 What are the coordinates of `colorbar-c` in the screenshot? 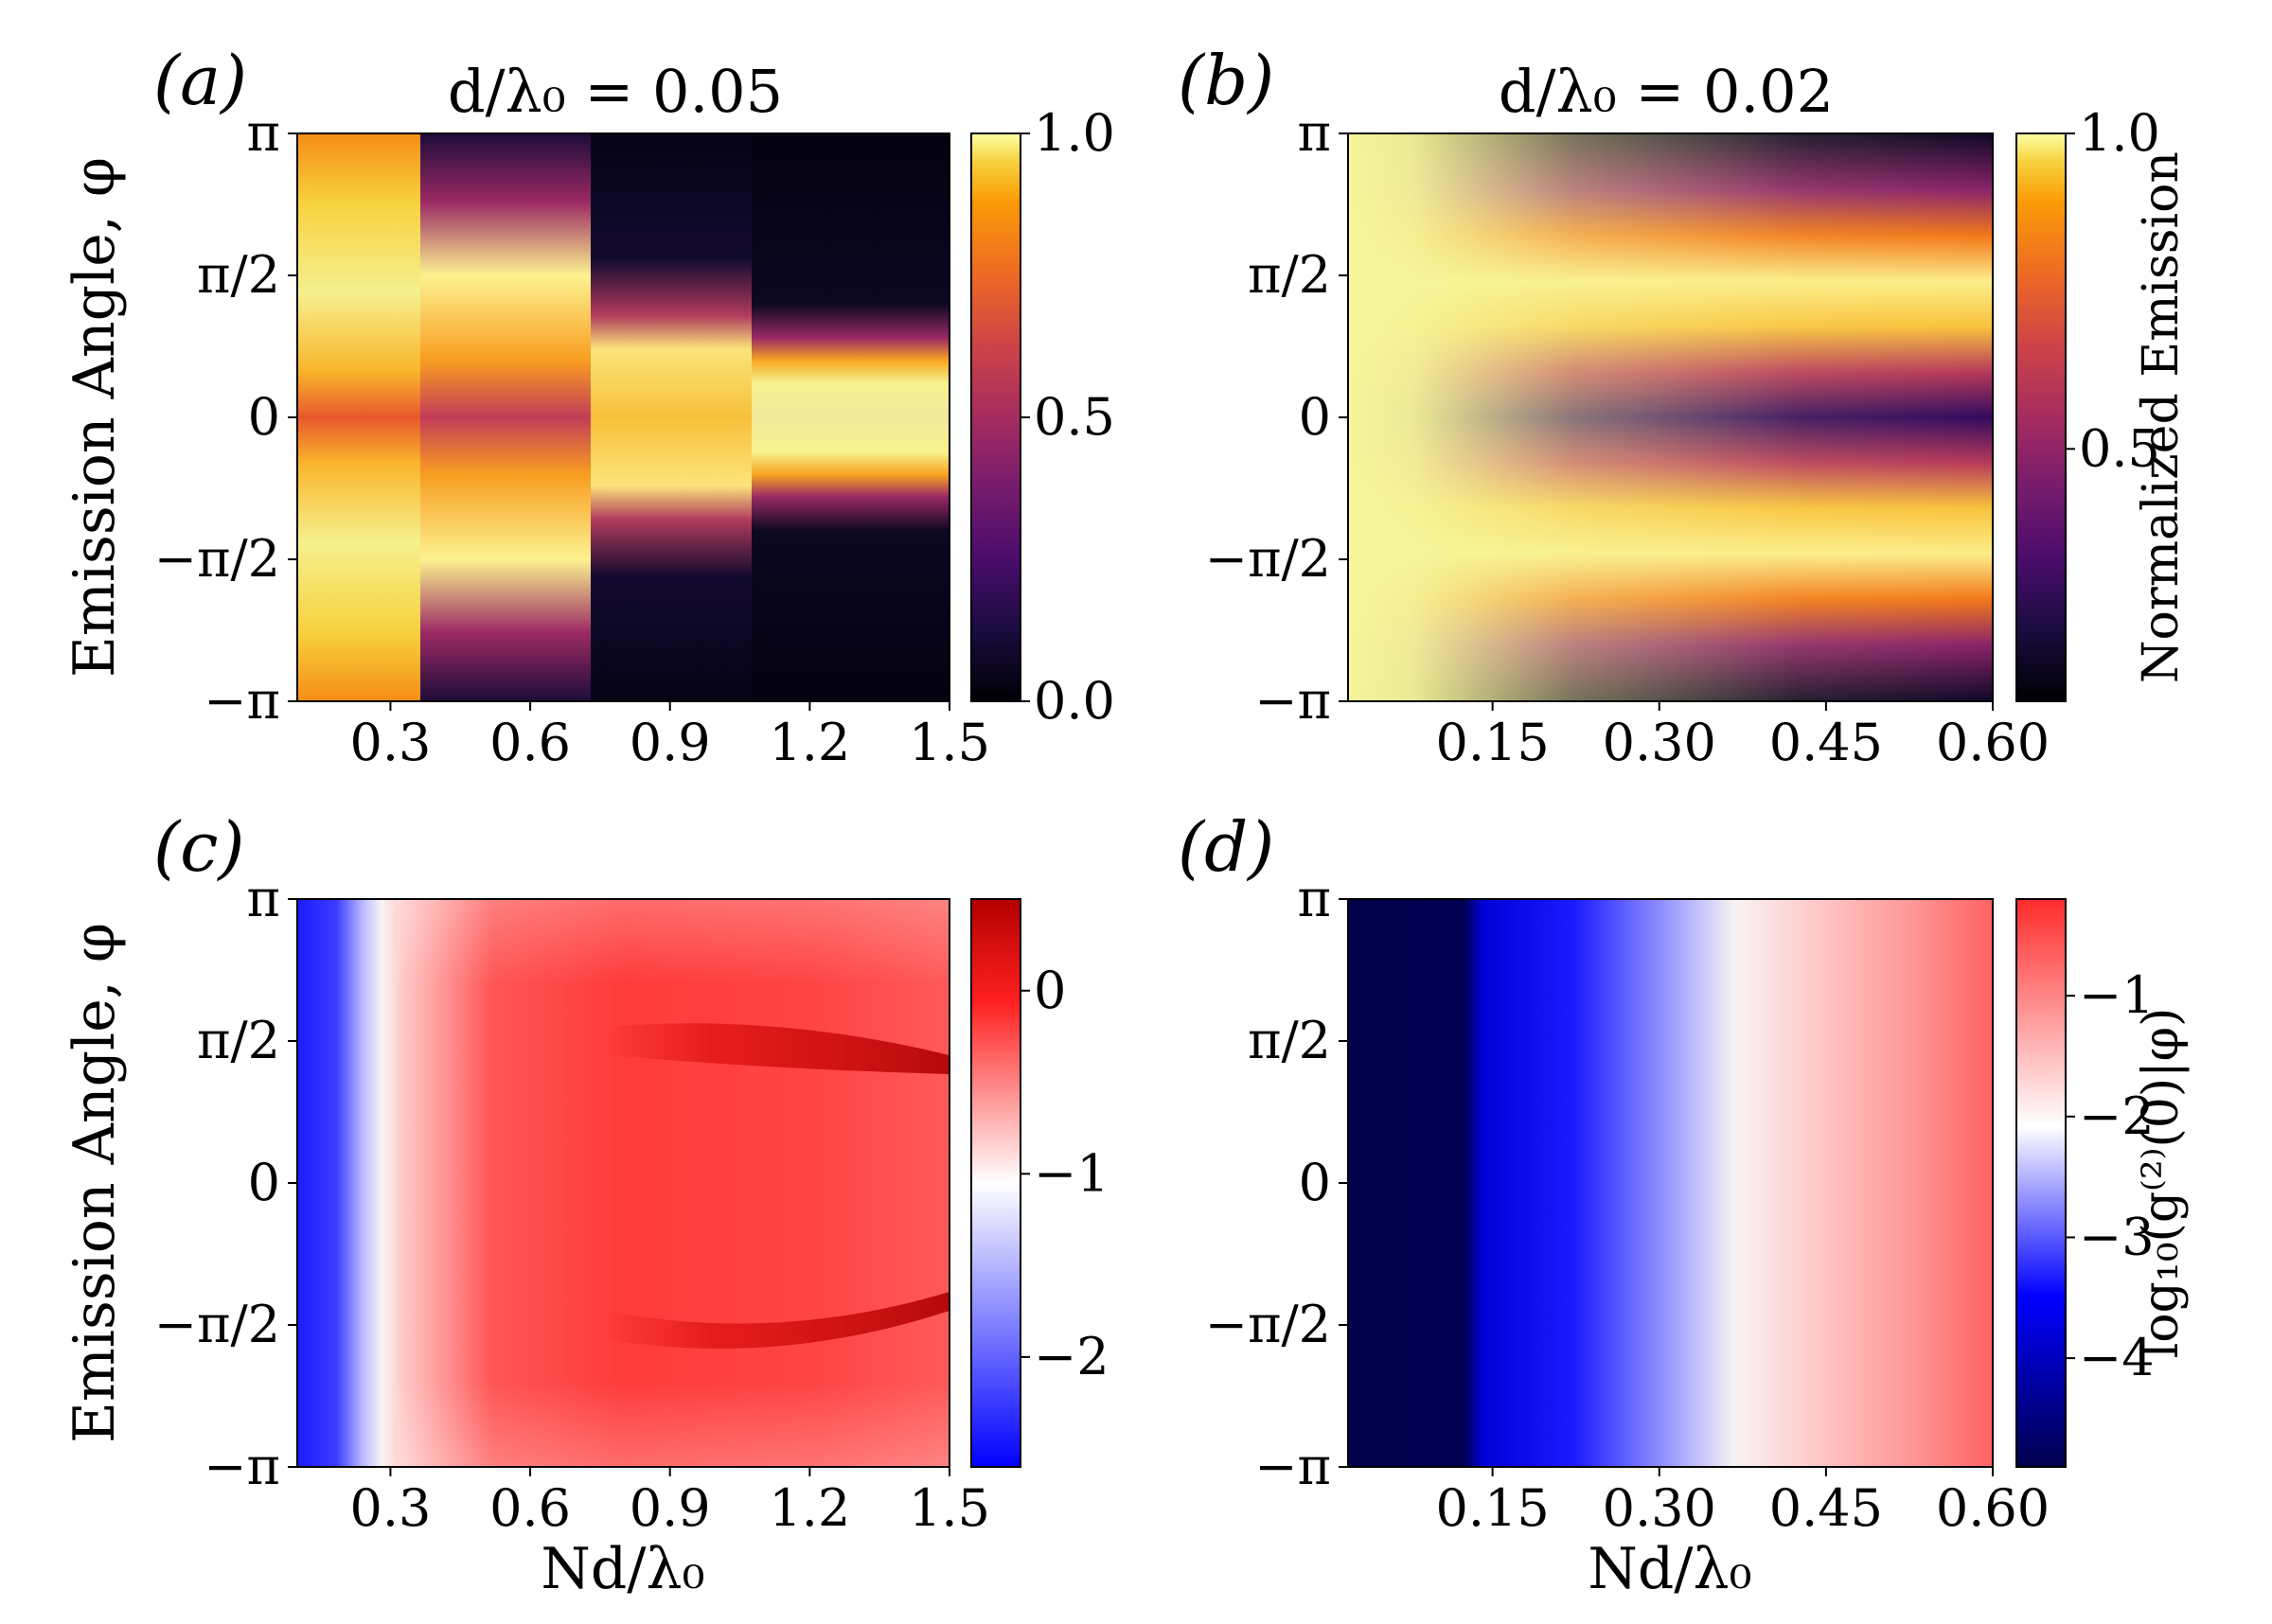 It's located at (995, 1183).